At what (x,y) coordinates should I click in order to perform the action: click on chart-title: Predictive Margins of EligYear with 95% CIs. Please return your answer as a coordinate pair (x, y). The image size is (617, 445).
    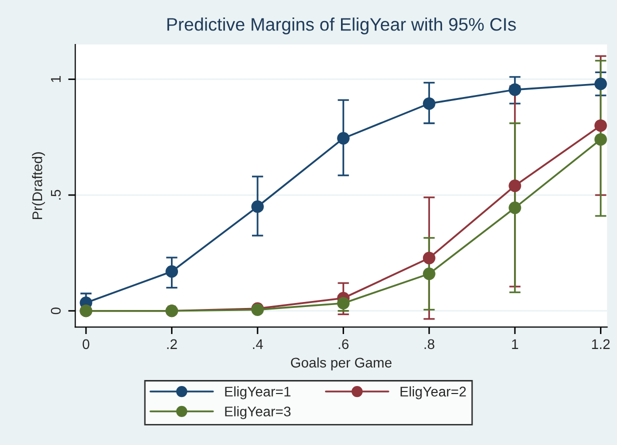
    Looking at the image, I should click on (341, 26).